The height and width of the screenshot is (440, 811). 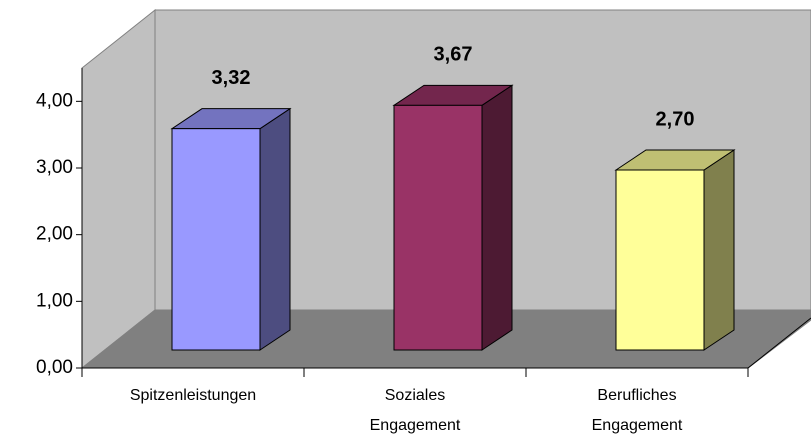 What do you see at coordinates (637, 410) in the screenshot?
I see `x-tick-label: Berufliches Engagement` at bounding box center [637, 410].